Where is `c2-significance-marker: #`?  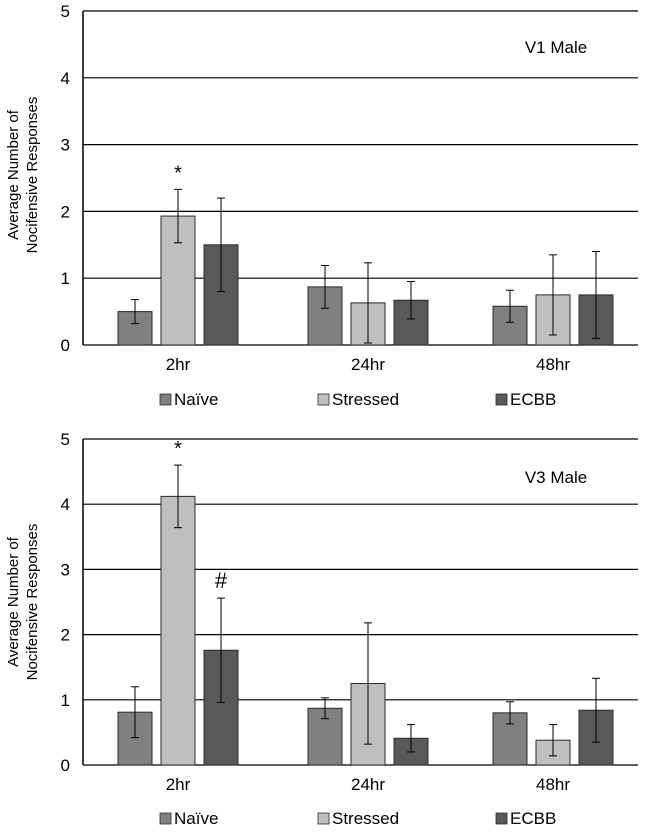
c2-significance-marker: # is located at coordinates (221, 580).